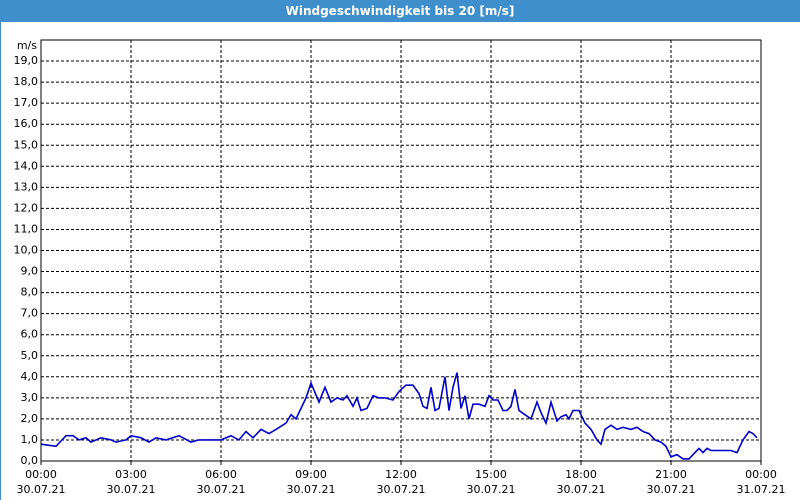 This screenshot has height=500, width=800. Describe the element at coordinates (30, 313) in the screenshot. I see `y-tick-label: 7,0` at that location.